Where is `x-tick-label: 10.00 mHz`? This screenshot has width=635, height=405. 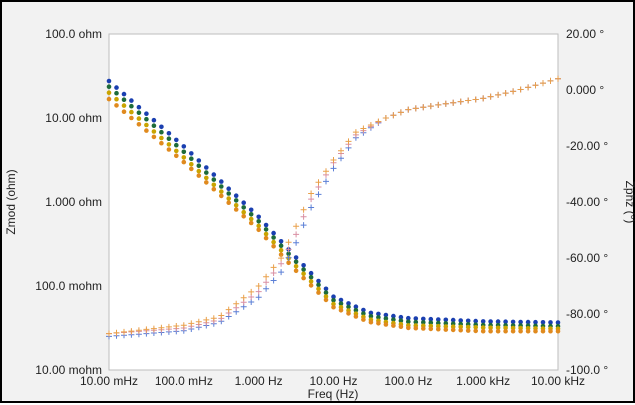
x-tick-label: 10.00 mHz is located at coordinates (109, 381).